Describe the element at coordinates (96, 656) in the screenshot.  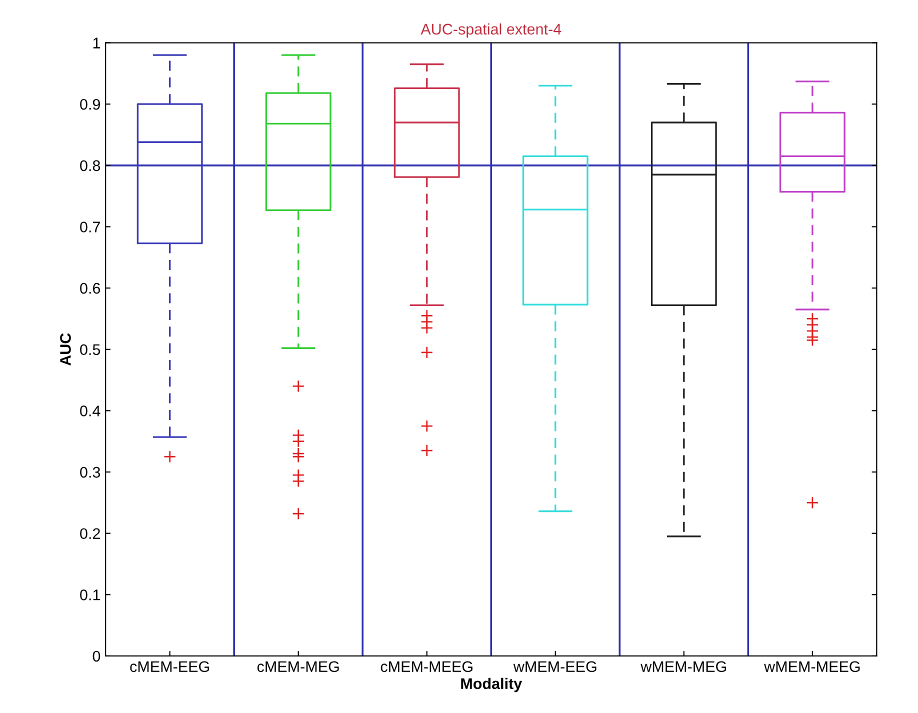
I see `y-tick-label: 0` at that location.